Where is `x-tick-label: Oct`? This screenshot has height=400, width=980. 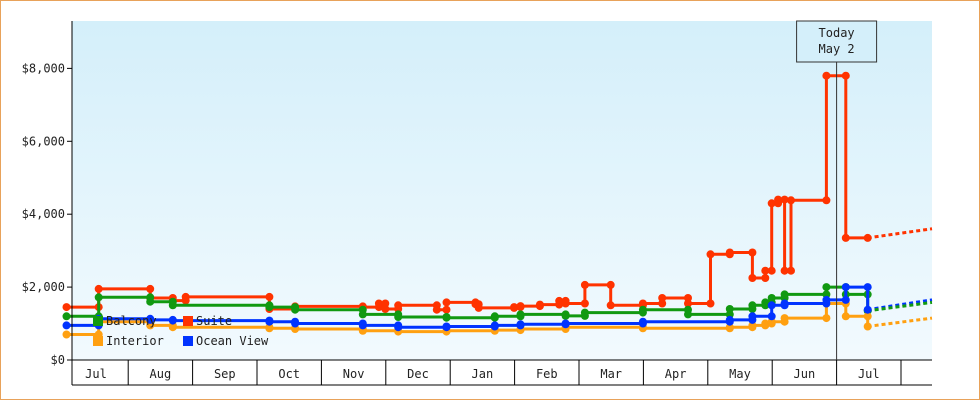
x-tick-label: Oct is located at coordinates (289, 374).